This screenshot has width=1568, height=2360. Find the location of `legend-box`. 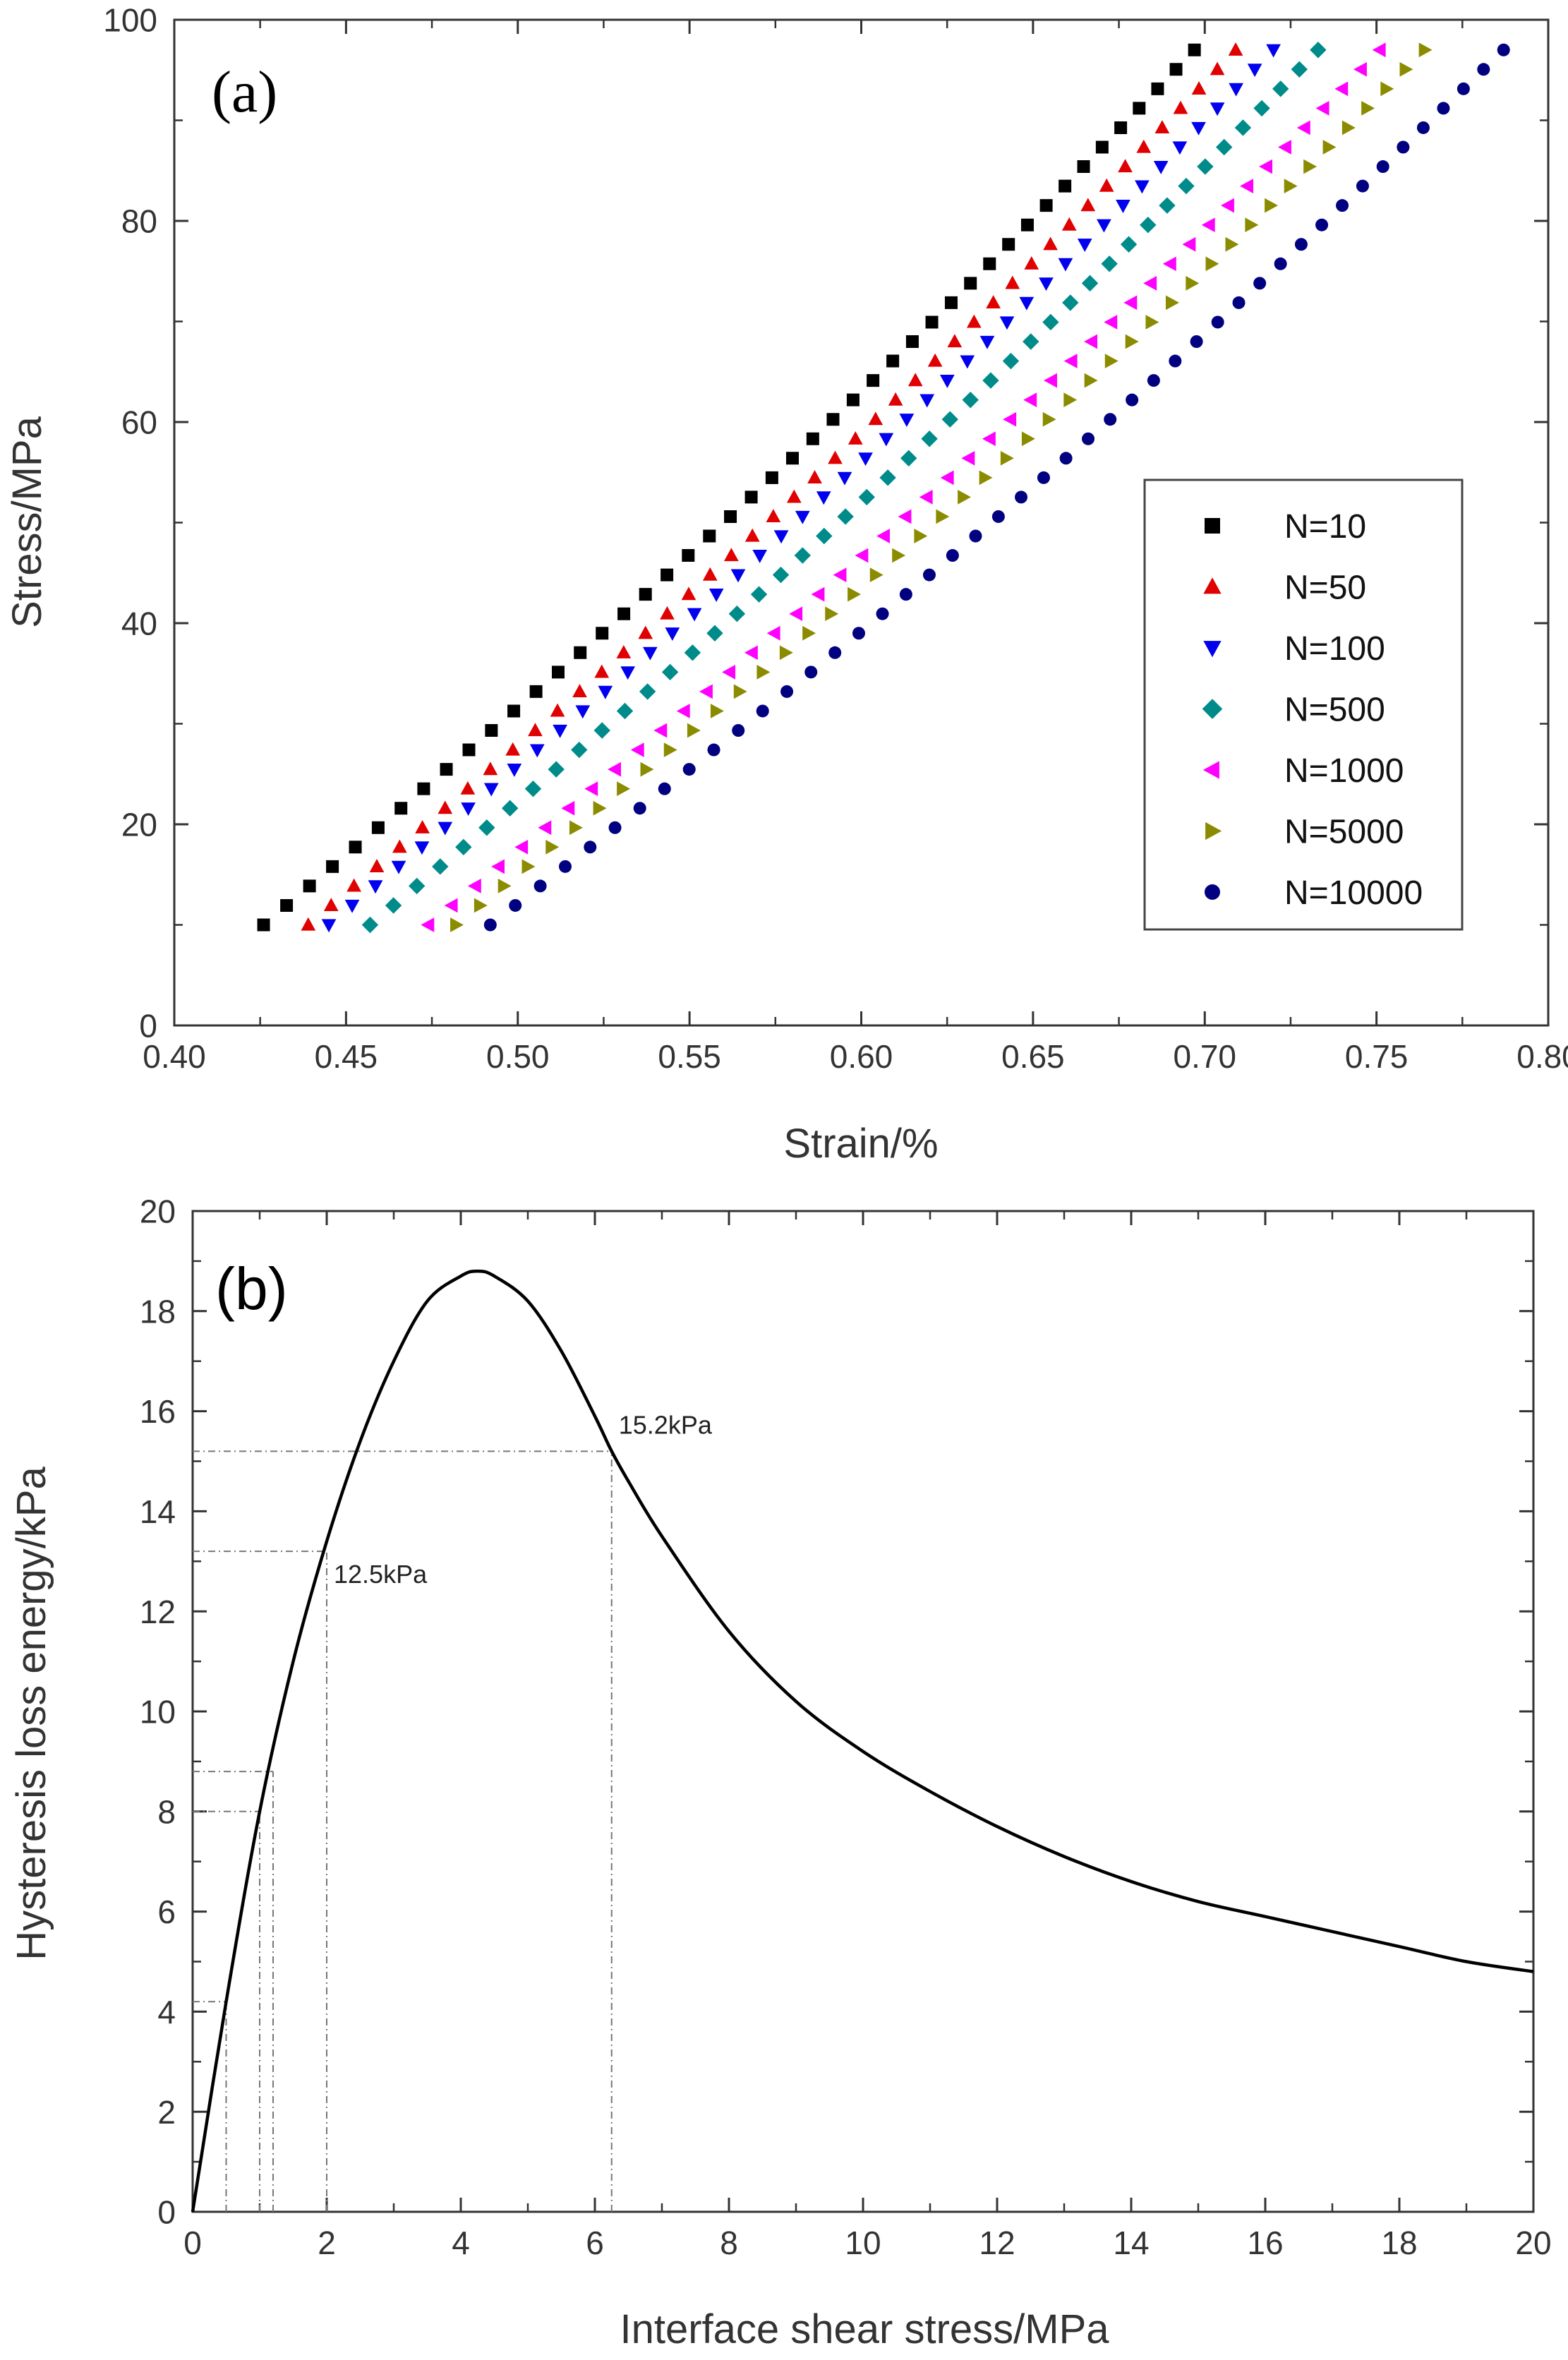

legend-box is located at coordinates (1303, 704).